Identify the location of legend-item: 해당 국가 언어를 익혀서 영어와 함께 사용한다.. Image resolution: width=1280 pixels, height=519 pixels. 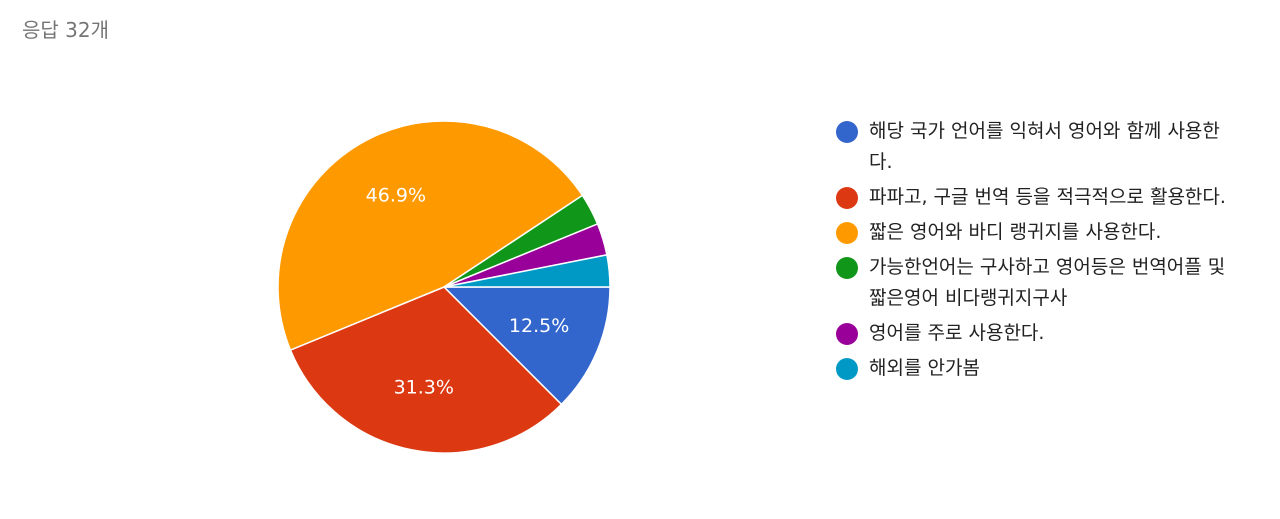
(1036, 147).